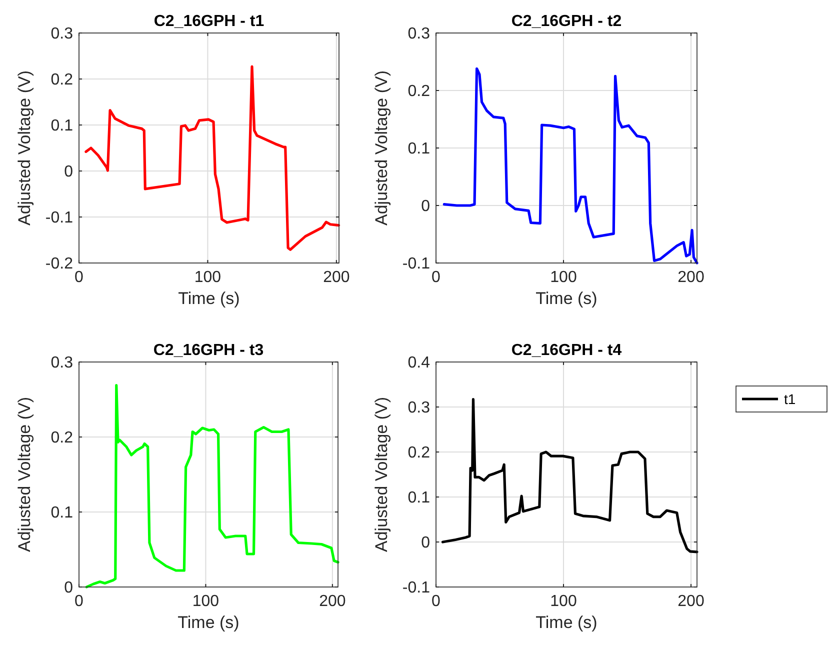 The height and width of the screenshot is (649, 829). Describe the element at coordinates (790, 399) in the screenshot. I see `legend-label: t1` at that location.